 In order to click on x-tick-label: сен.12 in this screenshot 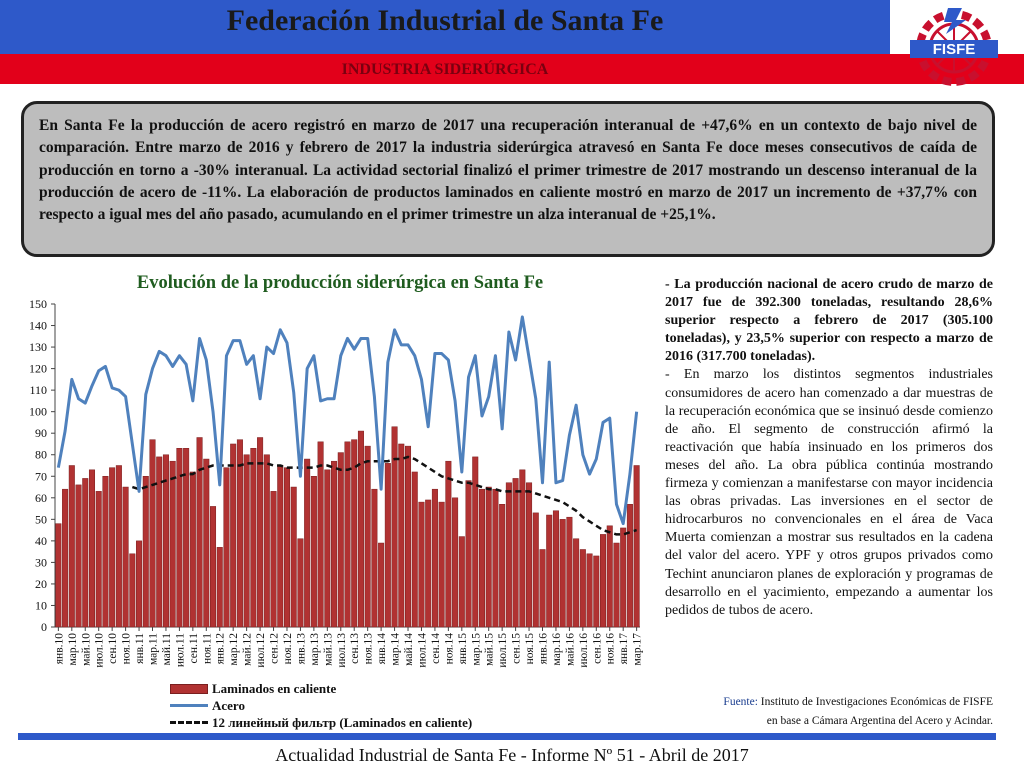, I will do `click(275, 648)`.